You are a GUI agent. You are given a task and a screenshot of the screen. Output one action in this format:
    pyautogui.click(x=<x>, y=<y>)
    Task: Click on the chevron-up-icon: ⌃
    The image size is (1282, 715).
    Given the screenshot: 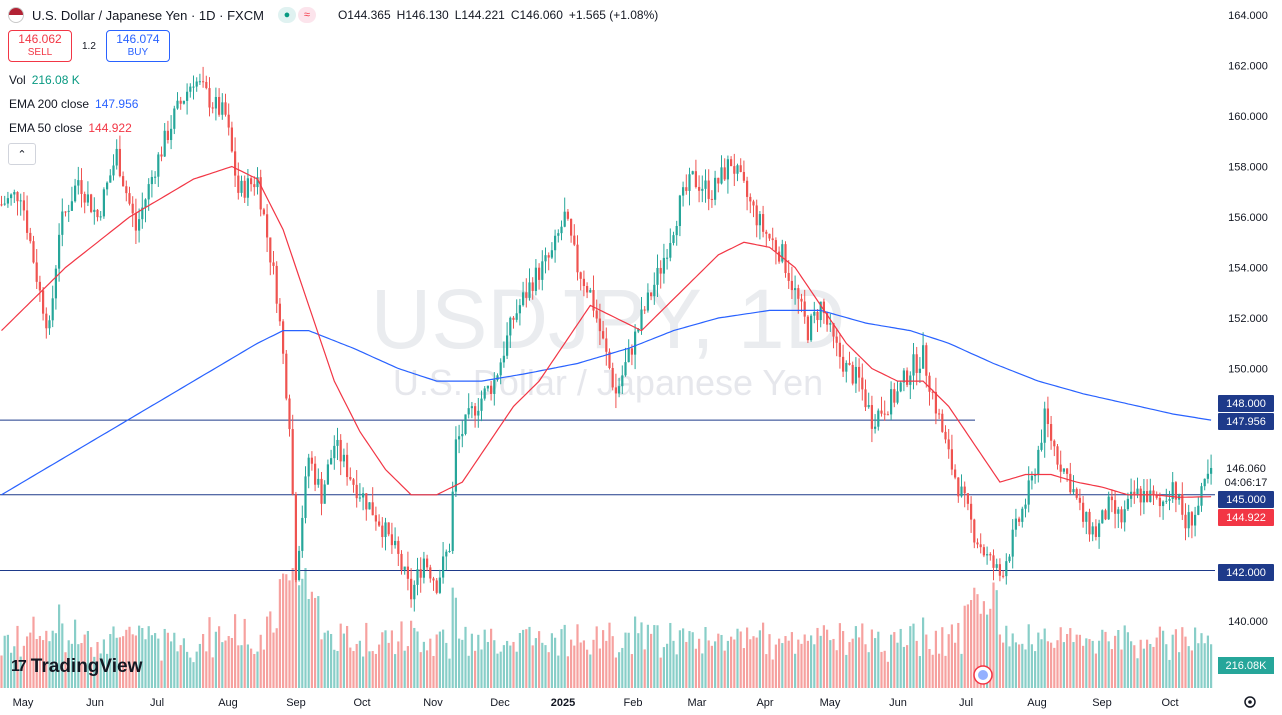 What is the action you would take?
    pyautogui.click(x=22, y=154)
    